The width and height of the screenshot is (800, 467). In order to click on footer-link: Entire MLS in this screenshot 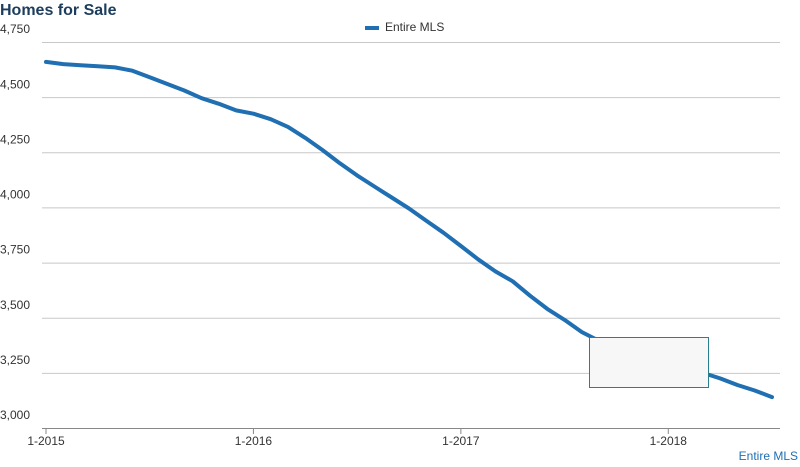, I will do `click(768, 456)`.